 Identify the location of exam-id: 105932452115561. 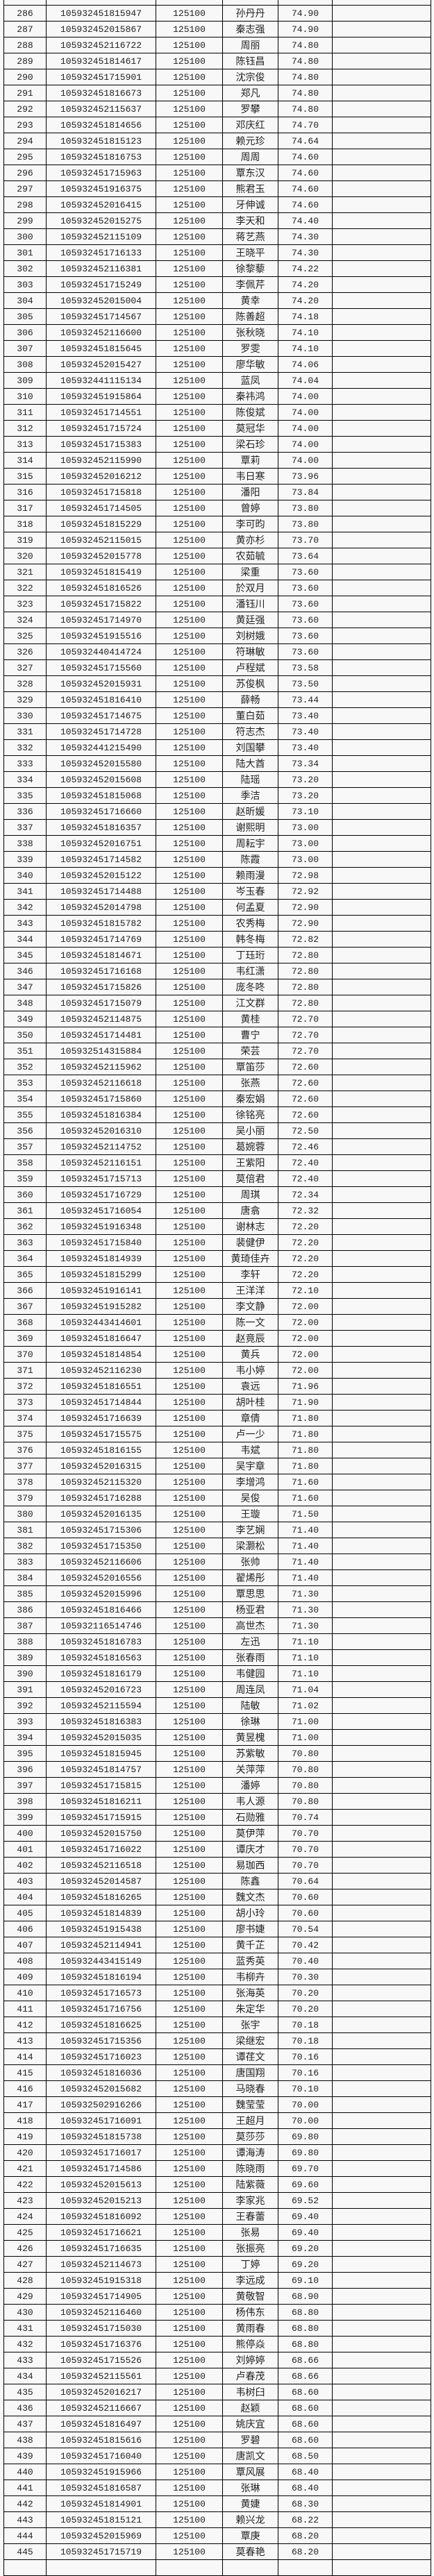
(101, 2376).